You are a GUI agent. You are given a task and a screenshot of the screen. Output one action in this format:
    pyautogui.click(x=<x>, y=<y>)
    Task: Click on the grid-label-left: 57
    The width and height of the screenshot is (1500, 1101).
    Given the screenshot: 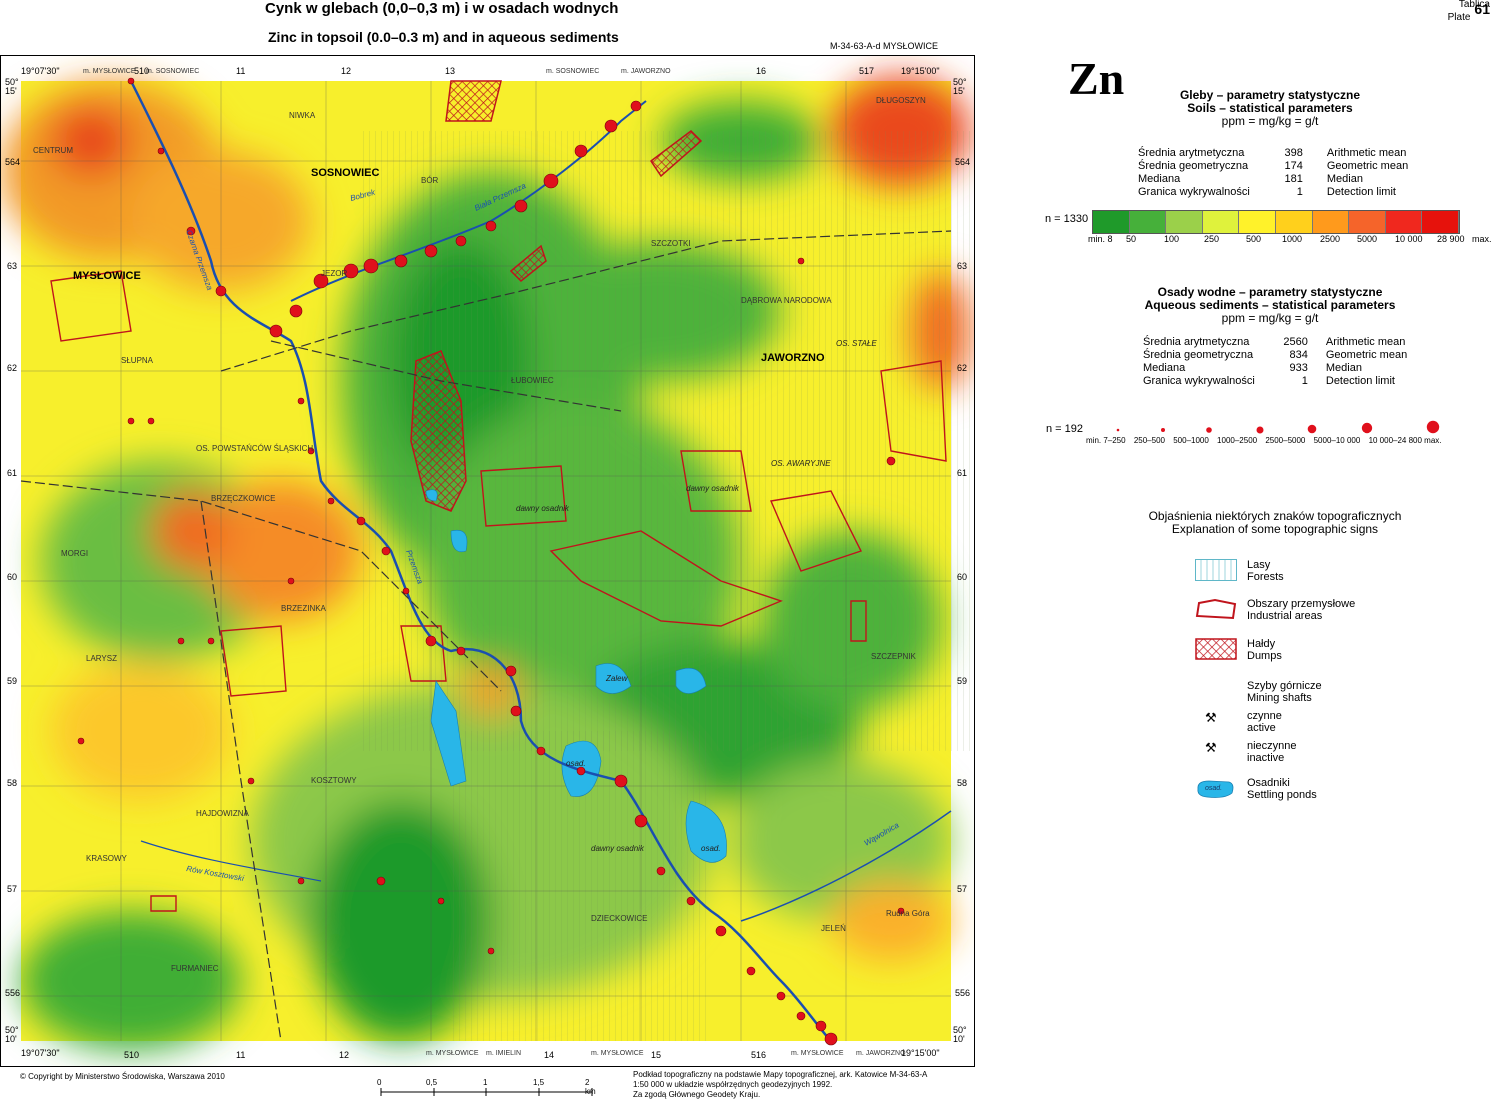 What is the action you would take?
    pyautogui.click(x=12, y=889)
    